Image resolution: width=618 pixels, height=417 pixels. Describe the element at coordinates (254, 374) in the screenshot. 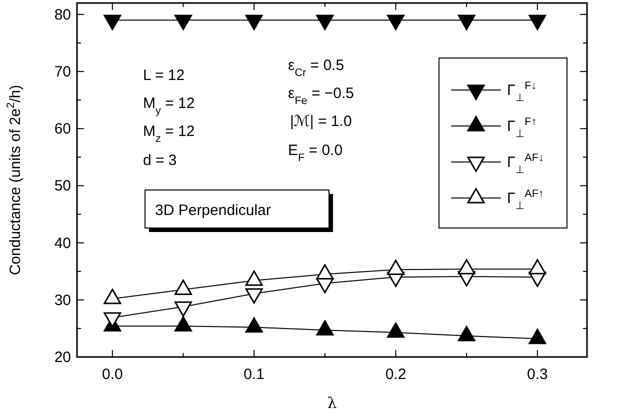

I see `x-tick-label: 0.1` at that location.